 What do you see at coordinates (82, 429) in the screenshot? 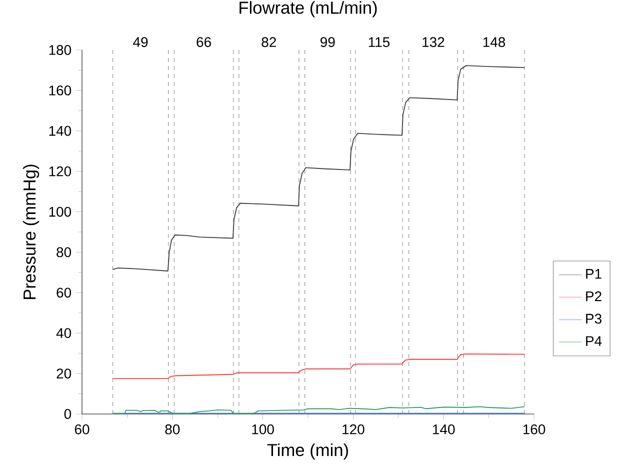
I see `x-tick-label: 60` at bounding box center [82, 429].